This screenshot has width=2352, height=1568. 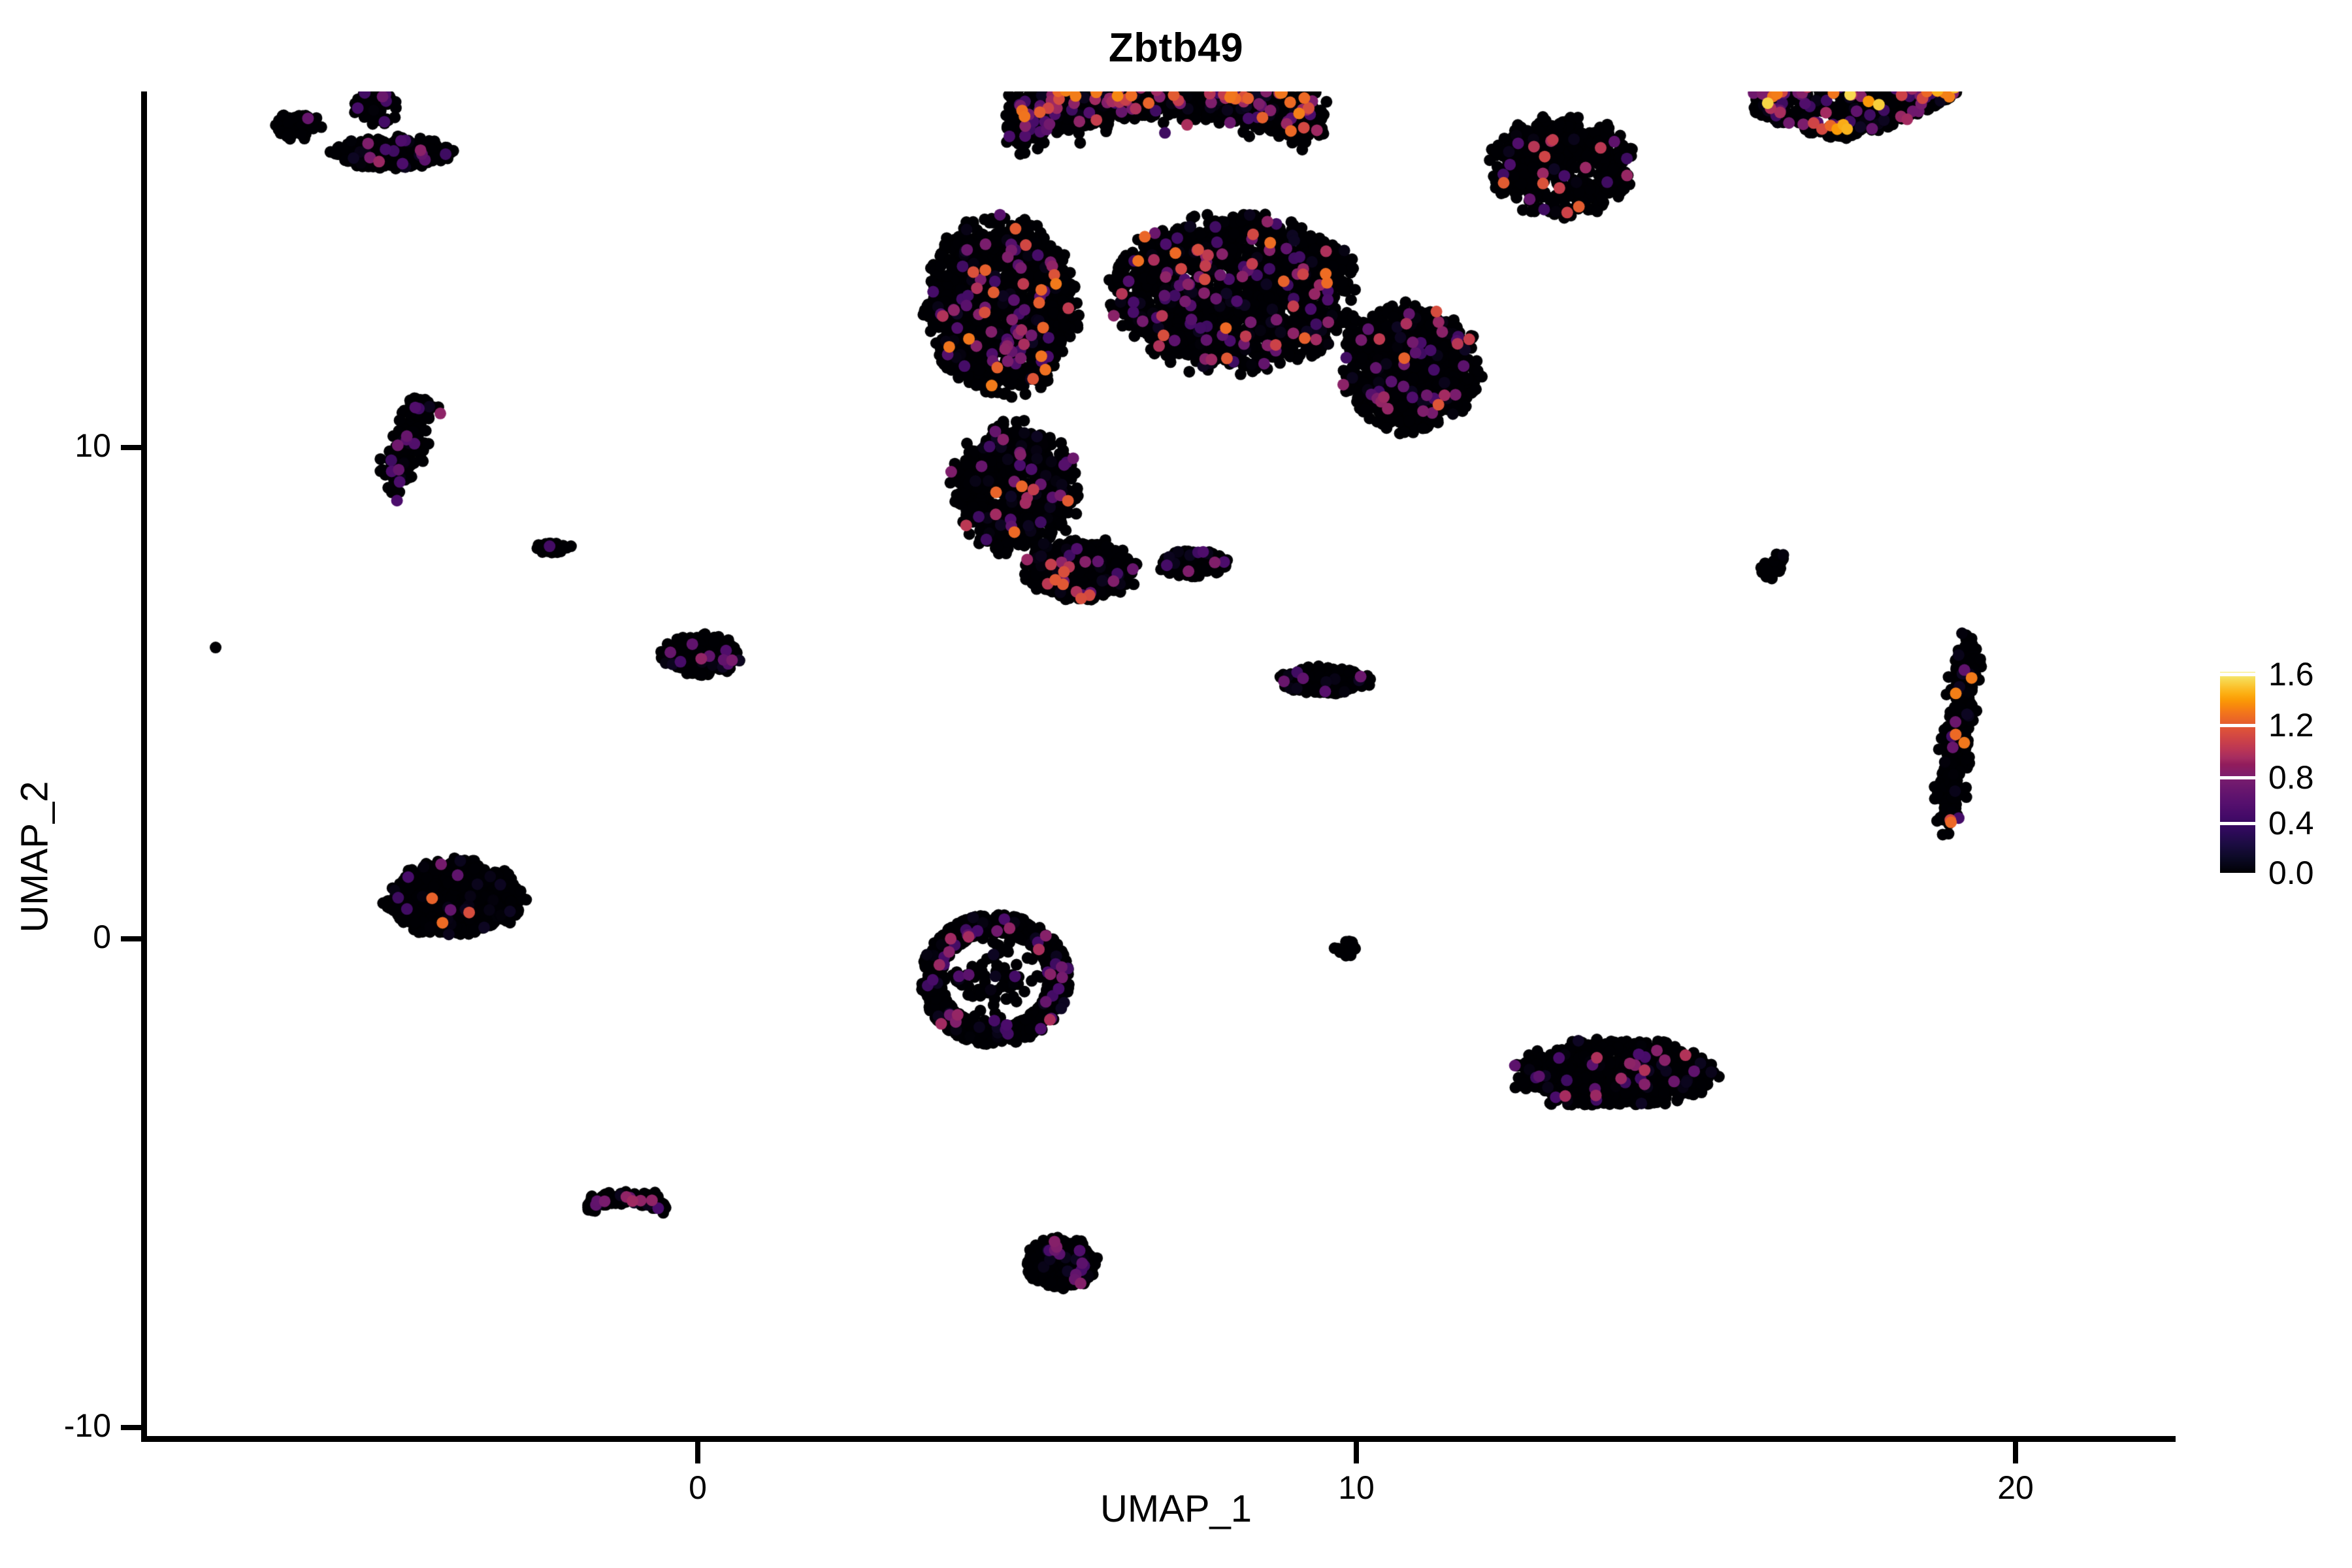 What do you see at coordinates (1356, 1487) in the screenshot?
I see `x-tick-label-10: 10` at bounding box center [1356, 1487].